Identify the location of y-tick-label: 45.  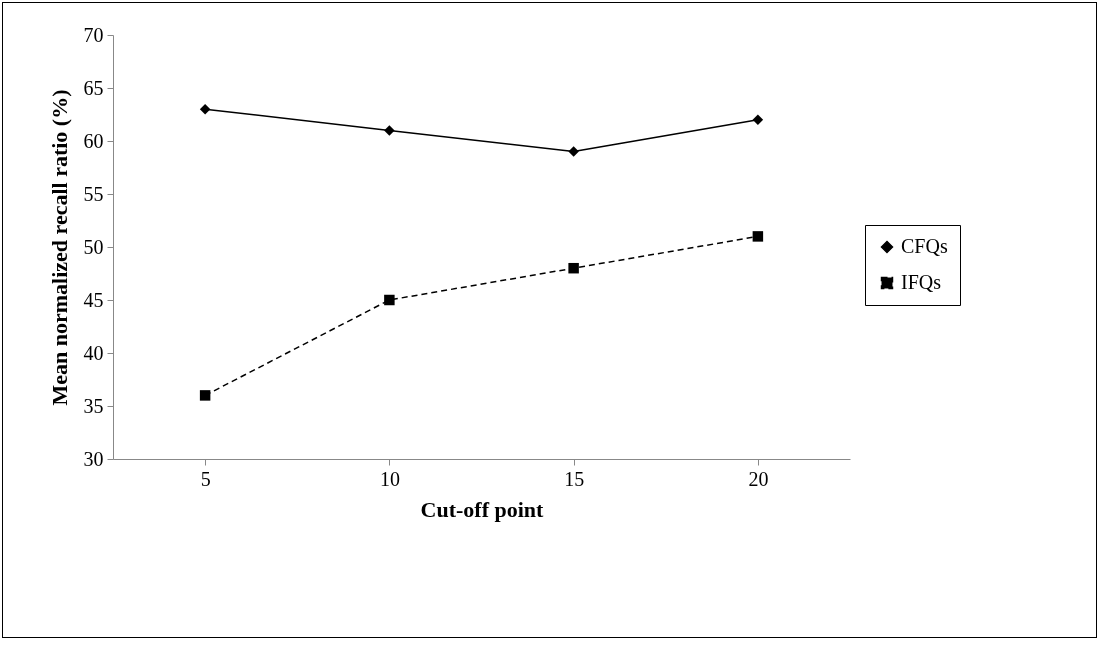
(93, 299).